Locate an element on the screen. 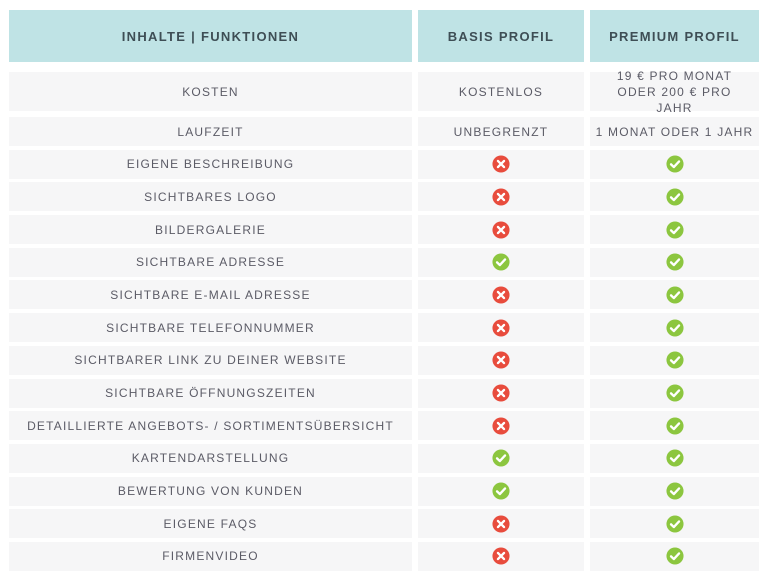 The width and height of the screenshot is (768, 576). table-row: BEWERTUNG VON KUNDEN is located at coordinates (384, 491).